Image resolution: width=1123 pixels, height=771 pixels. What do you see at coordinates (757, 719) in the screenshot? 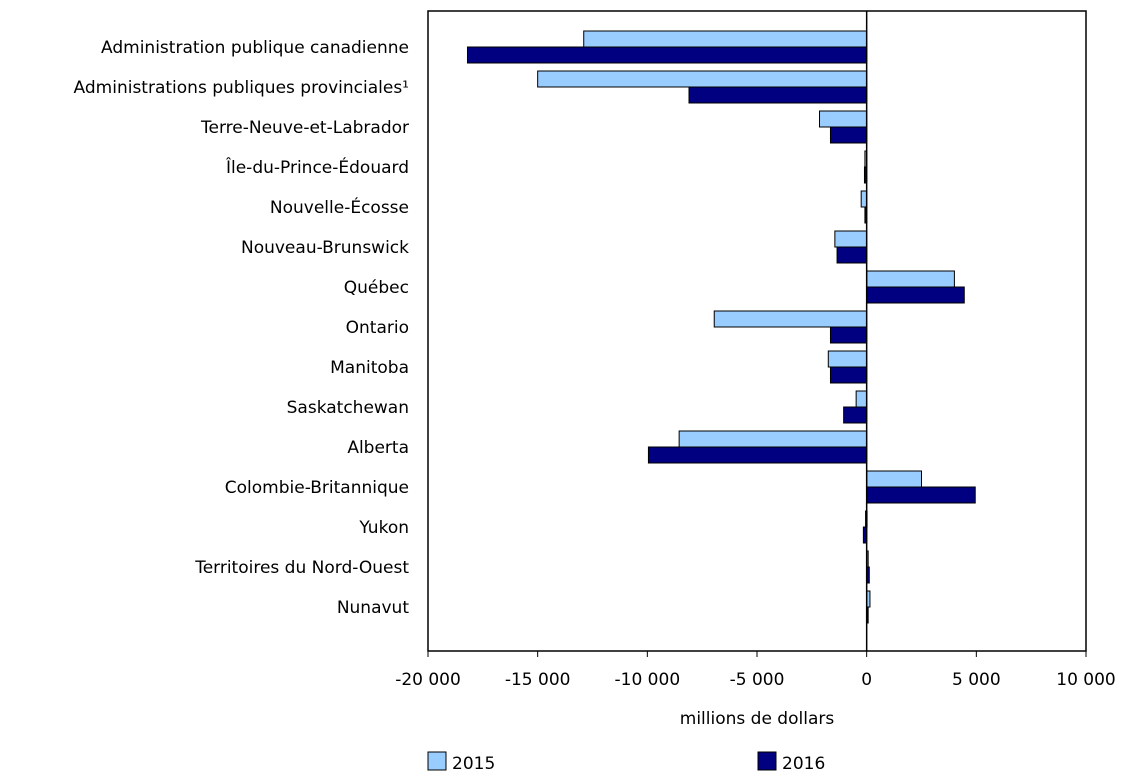
I see `x-axis-title: millions de dollars` at bounding box center [757, 719].